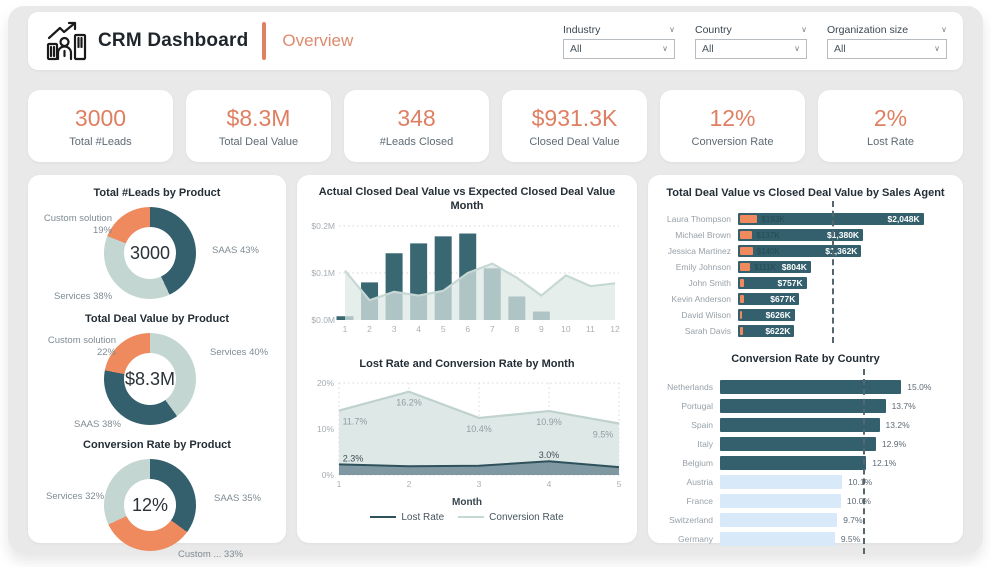  I want to click on agent-bar-row: Laura Thompson $193K $2,048K, so click(805, 219).